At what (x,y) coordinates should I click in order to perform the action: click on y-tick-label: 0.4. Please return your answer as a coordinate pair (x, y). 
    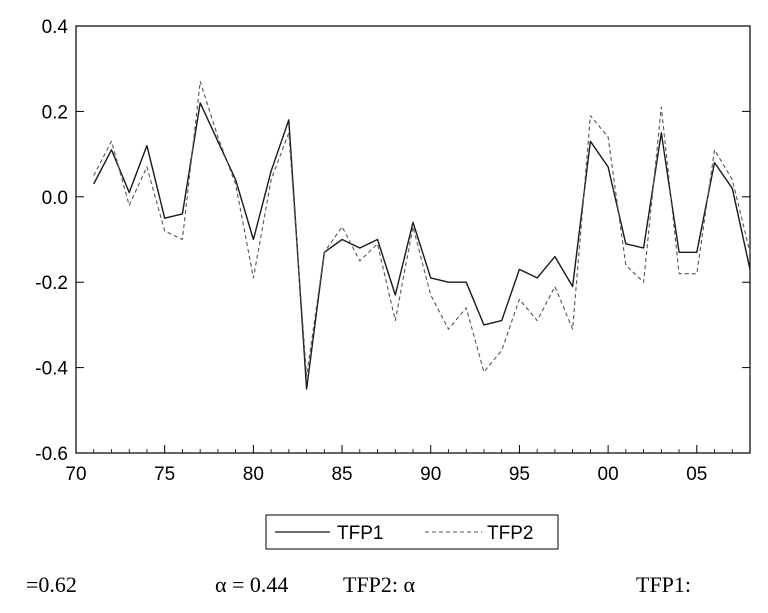
    Looking at the image, I should click on (55, 27).